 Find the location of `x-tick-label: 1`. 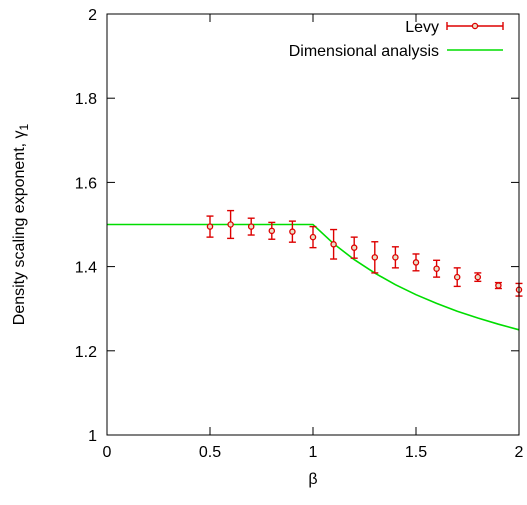

x-tick-label: 1 is located at coordinates (313, 452).